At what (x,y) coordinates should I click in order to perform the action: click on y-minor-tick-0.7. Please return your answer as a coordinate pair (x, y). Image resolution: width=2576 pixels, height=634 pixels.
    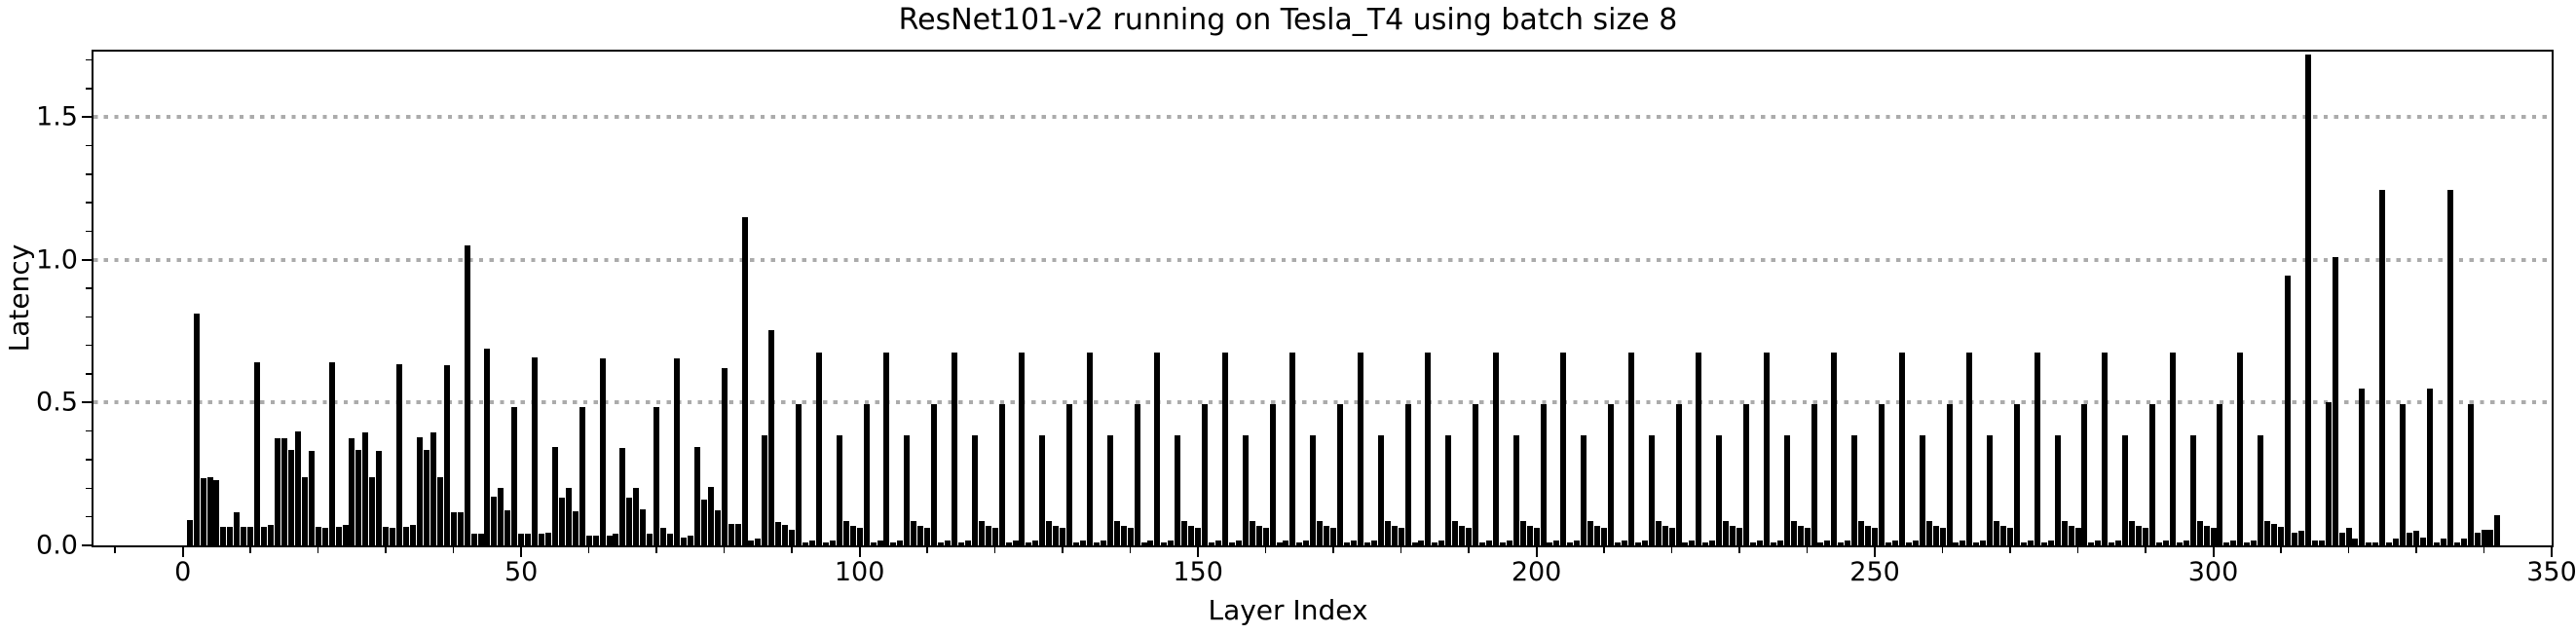
    Looking at the image, I should click on (89, 346).